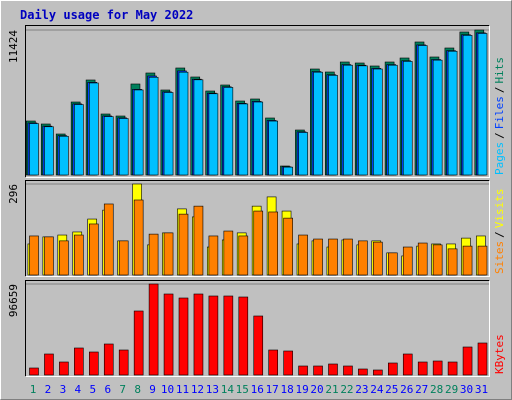  What do you see at coordinates (78, 389) in the screenshot?
I see `x-tick-label: 4` at bounding box center [78, 389].